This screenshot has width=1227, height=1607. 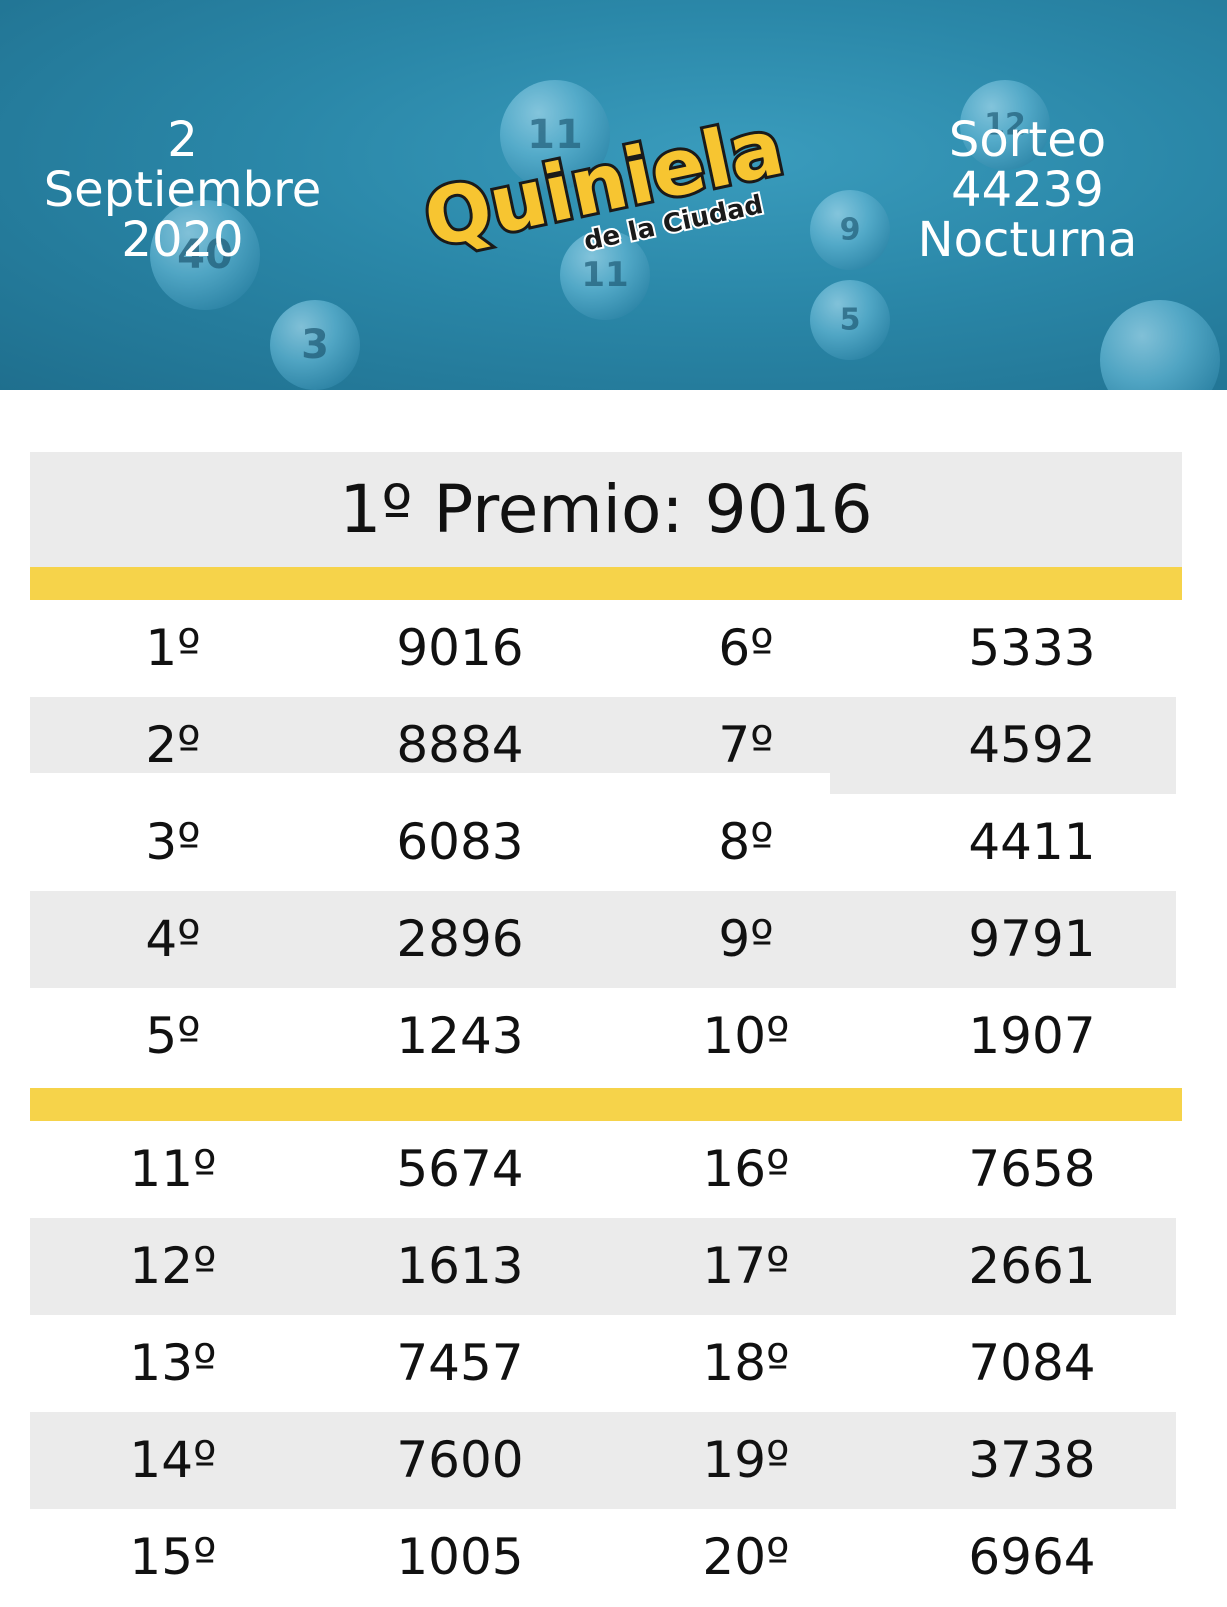 I want to click on position-cell: 2º, so click(x=173, y=745).